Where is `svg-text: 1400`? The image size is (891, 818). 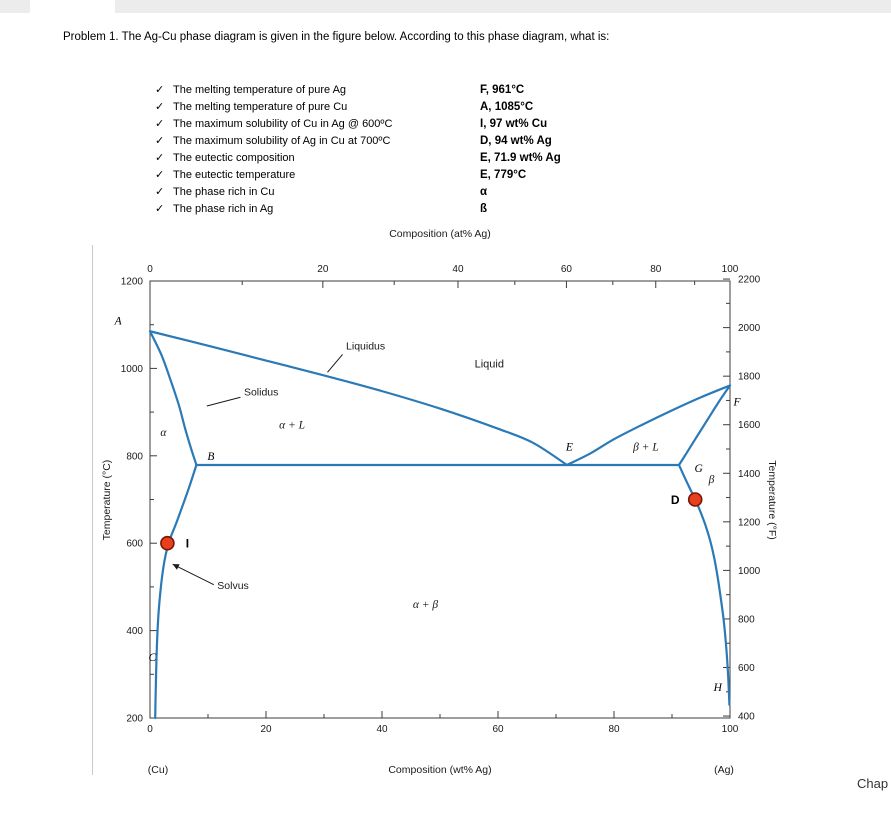 svg-text: 1400 is located at coordinates (749, 474).